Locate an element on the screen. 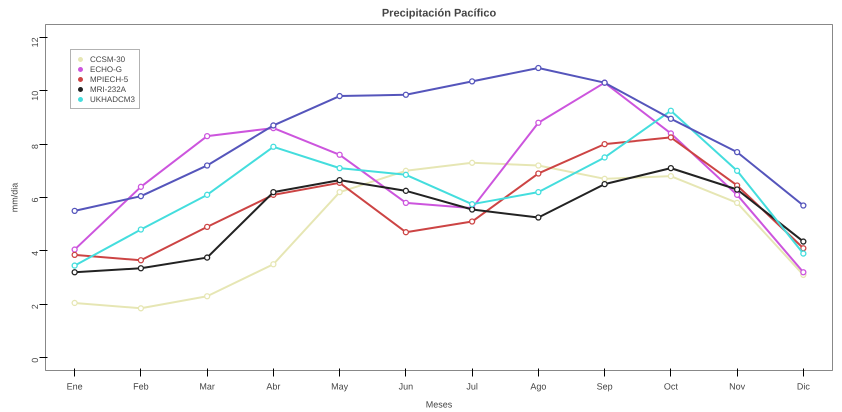  y-tick-label: 4 is located at coordinates (35, 253).